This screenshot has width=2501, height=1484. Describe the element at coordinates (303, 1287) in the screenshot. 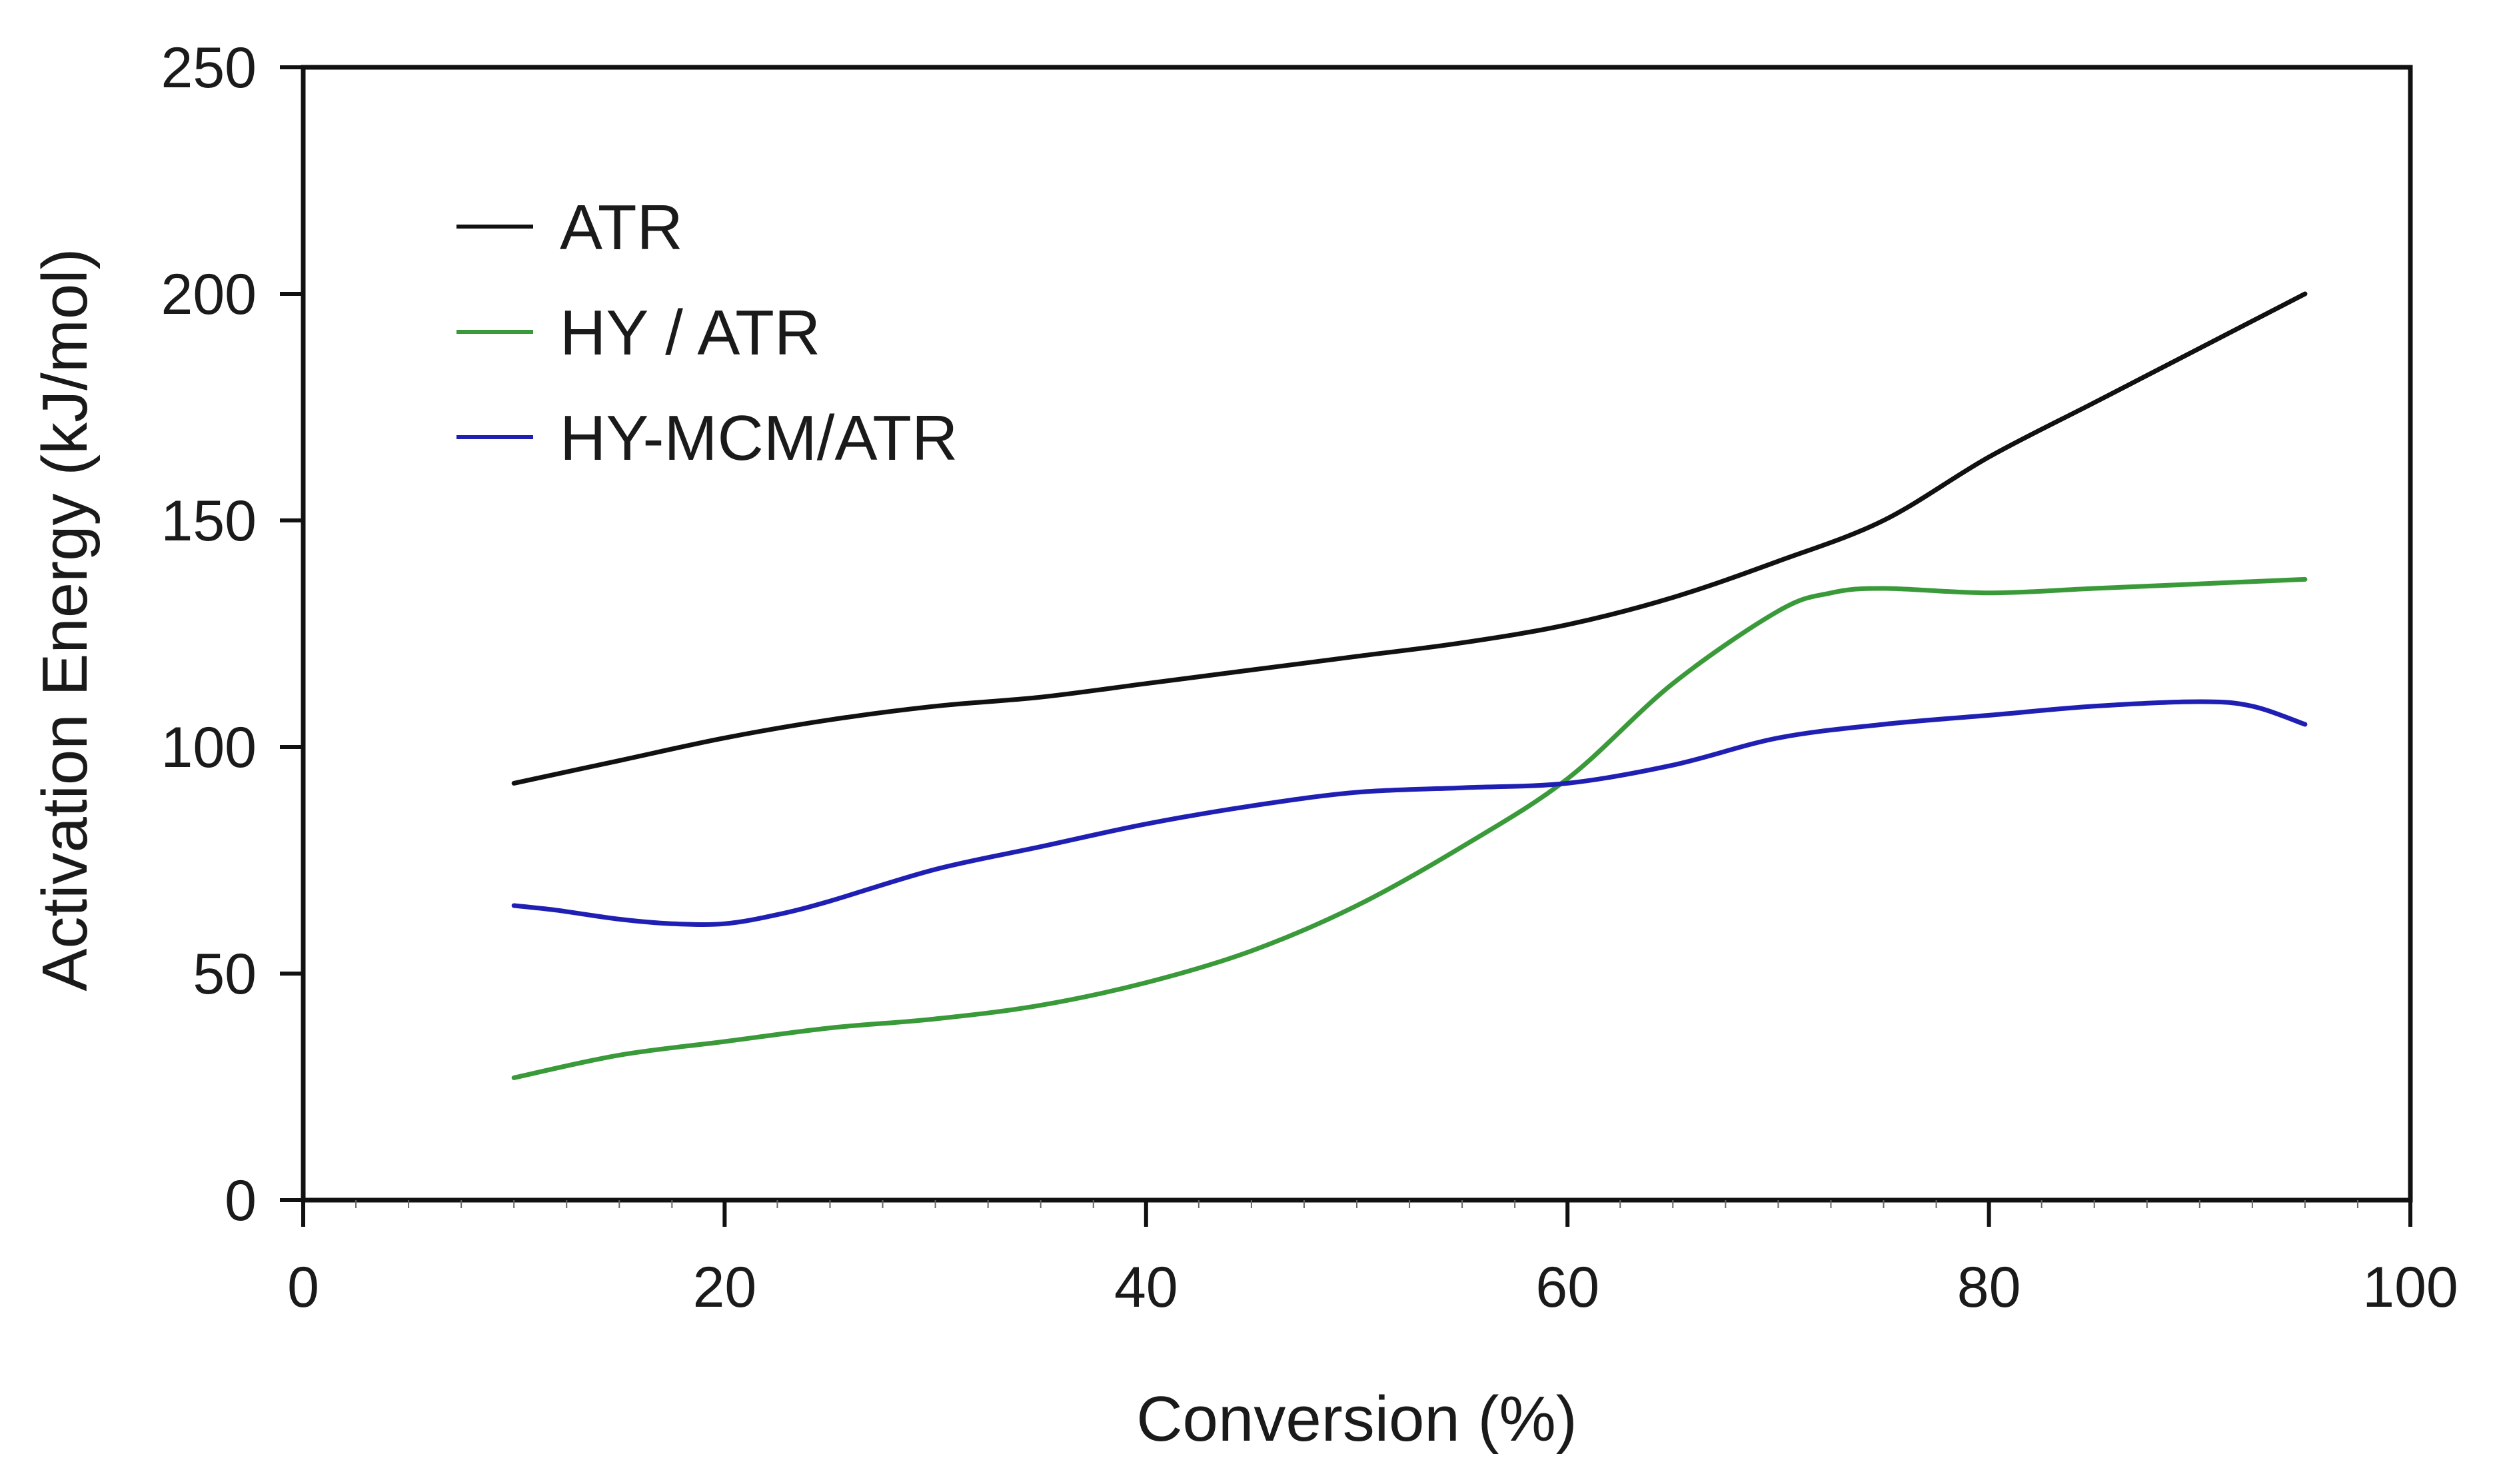

I see `x-tick-label: 0` at that location.